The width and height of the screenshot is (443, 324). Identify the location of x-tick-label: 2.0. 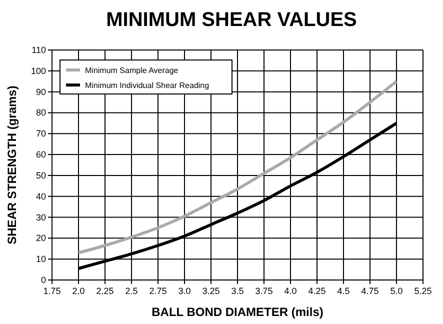
(78, 291).